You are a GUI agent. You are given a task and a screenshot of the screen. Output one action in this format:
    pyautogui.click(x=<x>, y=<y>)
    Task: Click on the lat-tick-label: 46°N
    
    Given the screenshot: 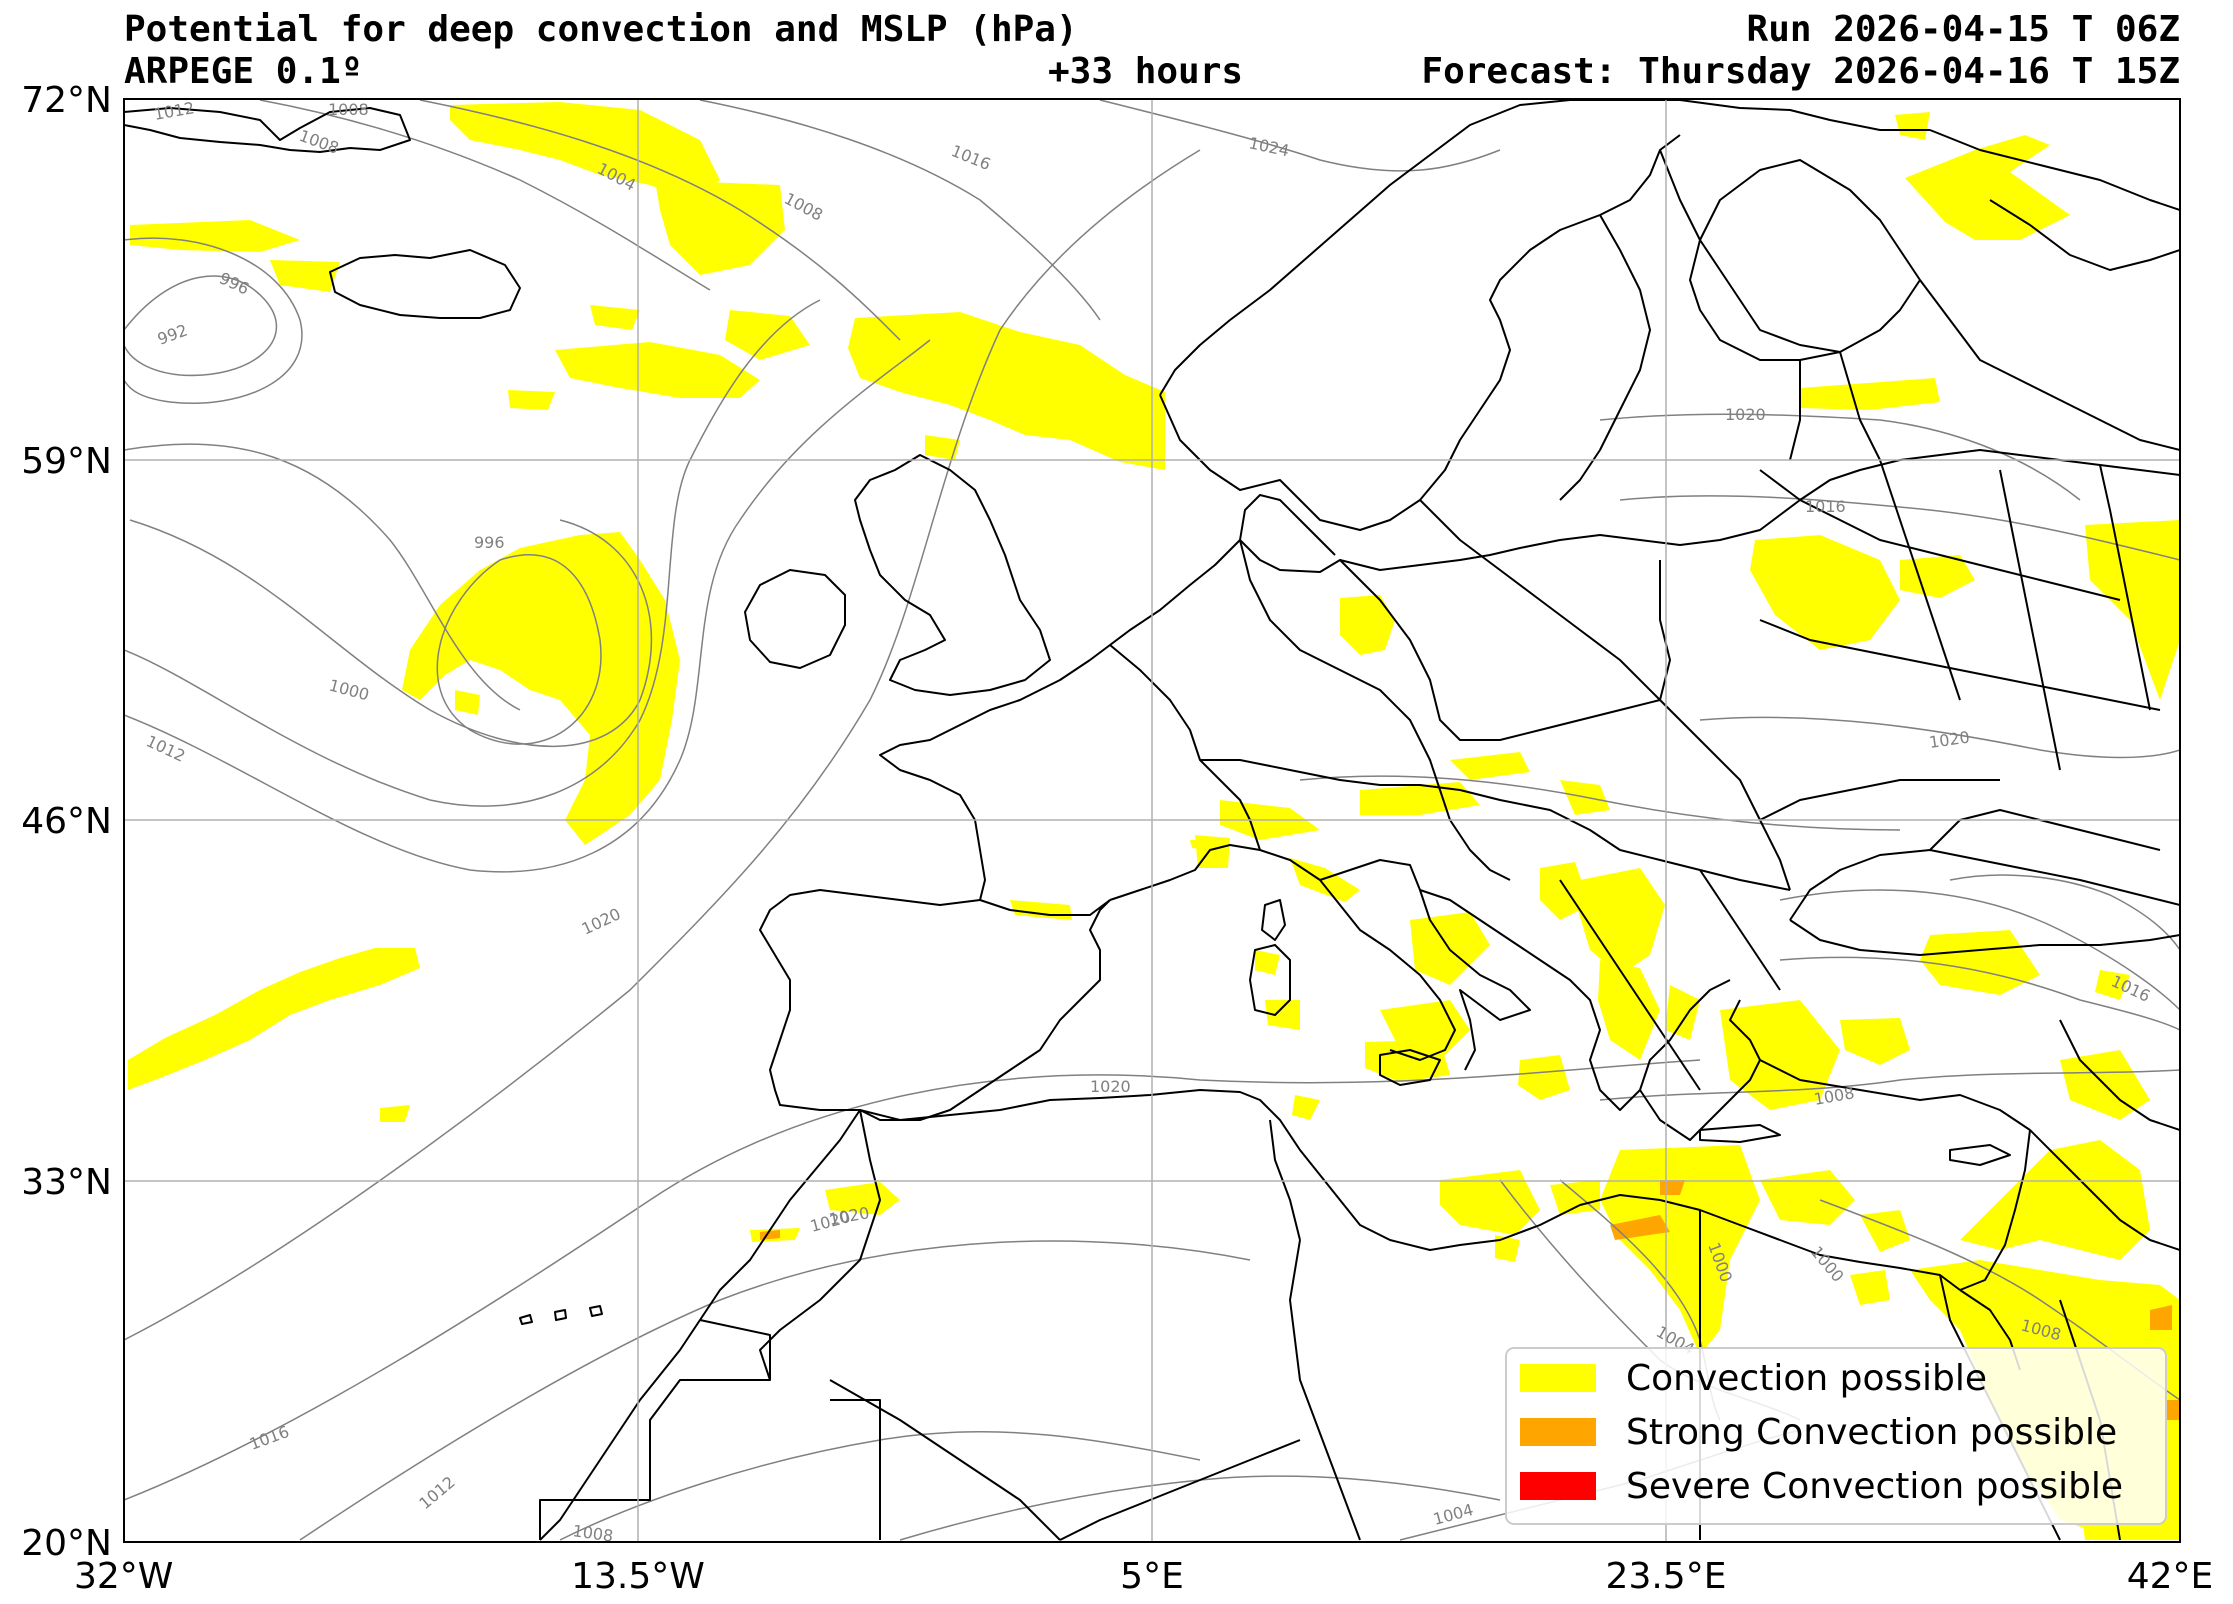 What is the action you would take?
    pyautogui.click(x=66, y=821)
    